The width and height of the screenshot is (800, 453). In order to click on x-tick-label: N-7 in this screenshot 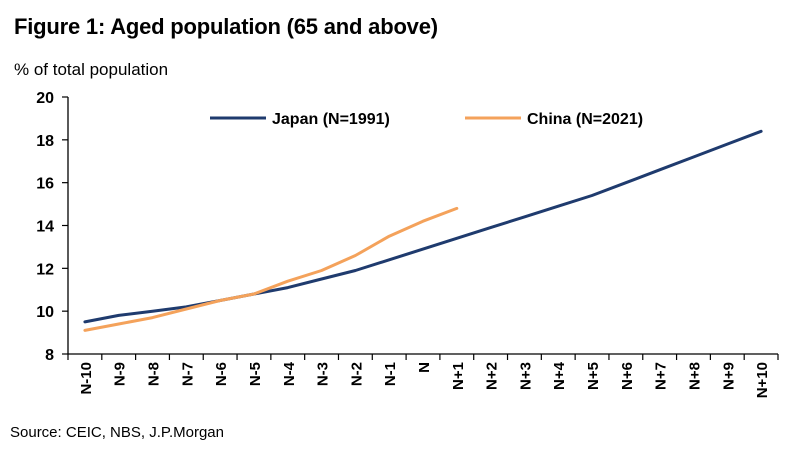, I will do `click(187, 374)`.